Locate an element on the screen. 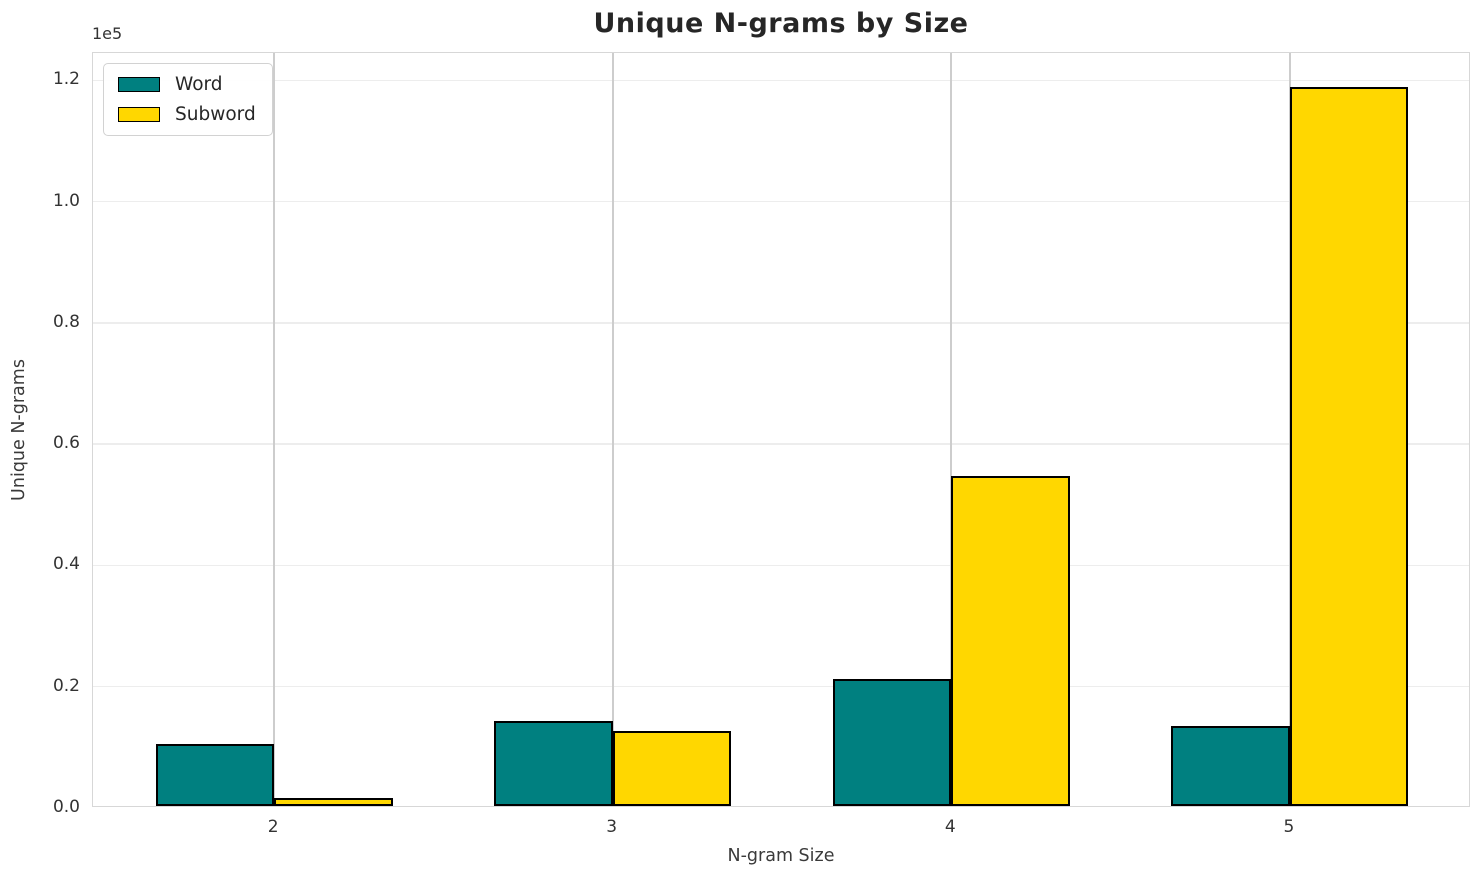 The width and height of the screenshot is (1484, 885). h-gridline-0.4 is located at coordinates (781, 565).